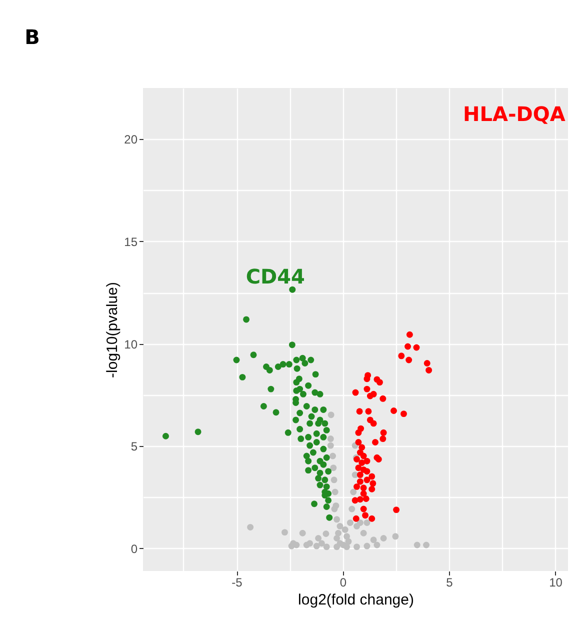 The image size is (572, 620). I want to click on y-tick-label: 0, so click(134, 549).